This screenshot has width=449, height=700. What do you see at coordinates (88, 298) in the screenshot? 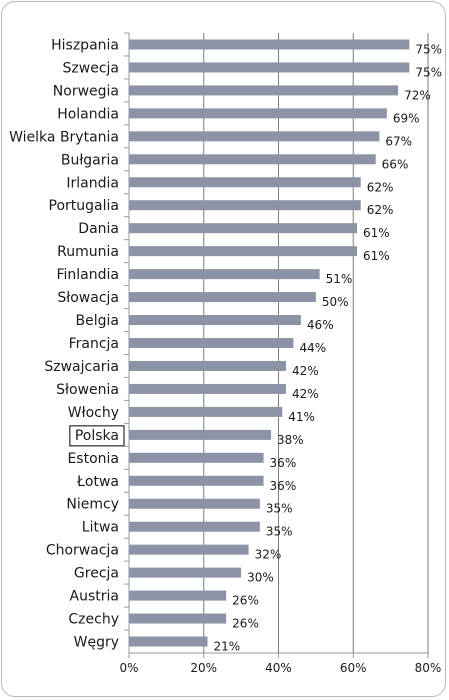
I see `category-label: Słowacja` at bounding box center [88, 298].